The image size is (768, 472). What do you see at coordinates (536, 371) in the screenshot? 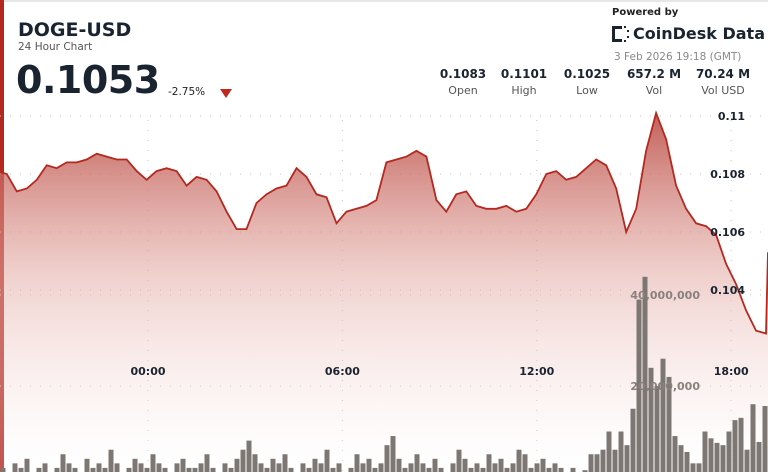
I see `time-tick-label: 12:00` at bounding box center [536, 371].